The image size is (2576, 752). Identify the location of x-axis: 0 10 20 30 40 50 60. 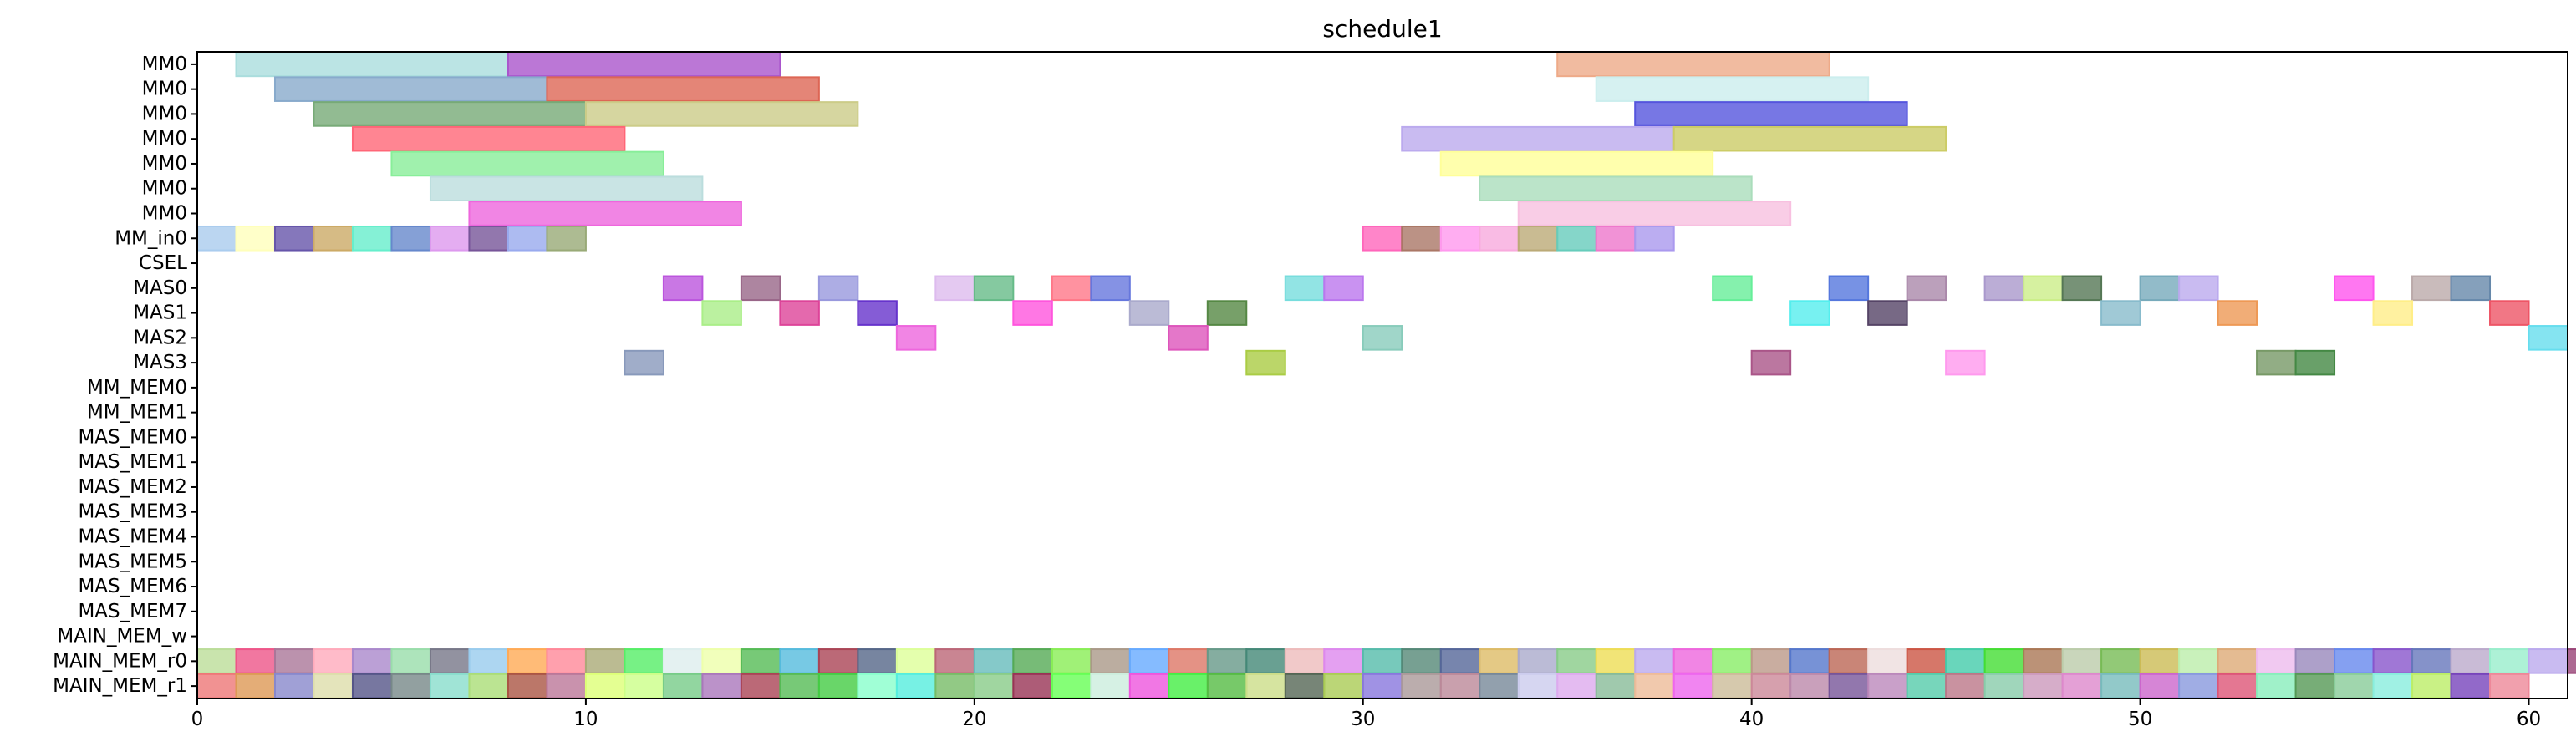
(1366, 715).